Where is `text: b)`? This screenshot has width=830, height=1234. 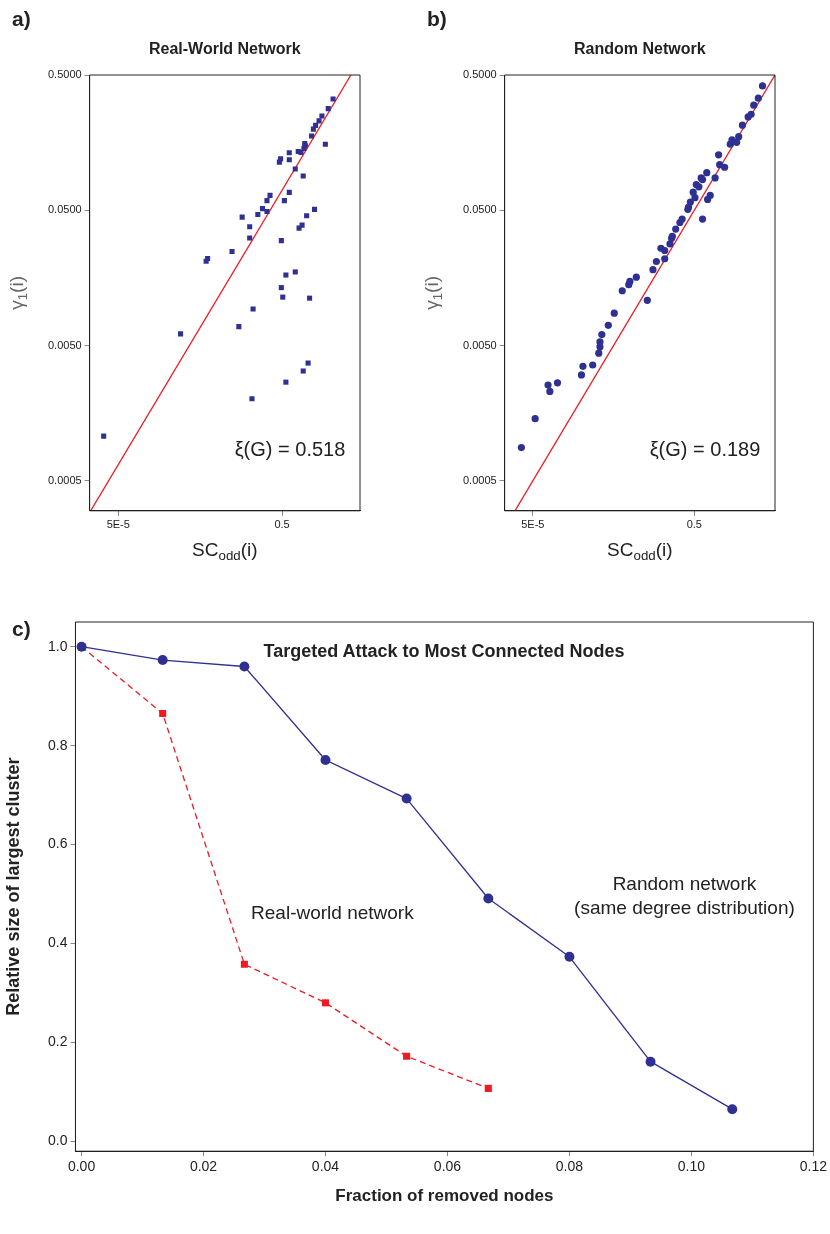 text: b) is located at coordinates (437, 18).